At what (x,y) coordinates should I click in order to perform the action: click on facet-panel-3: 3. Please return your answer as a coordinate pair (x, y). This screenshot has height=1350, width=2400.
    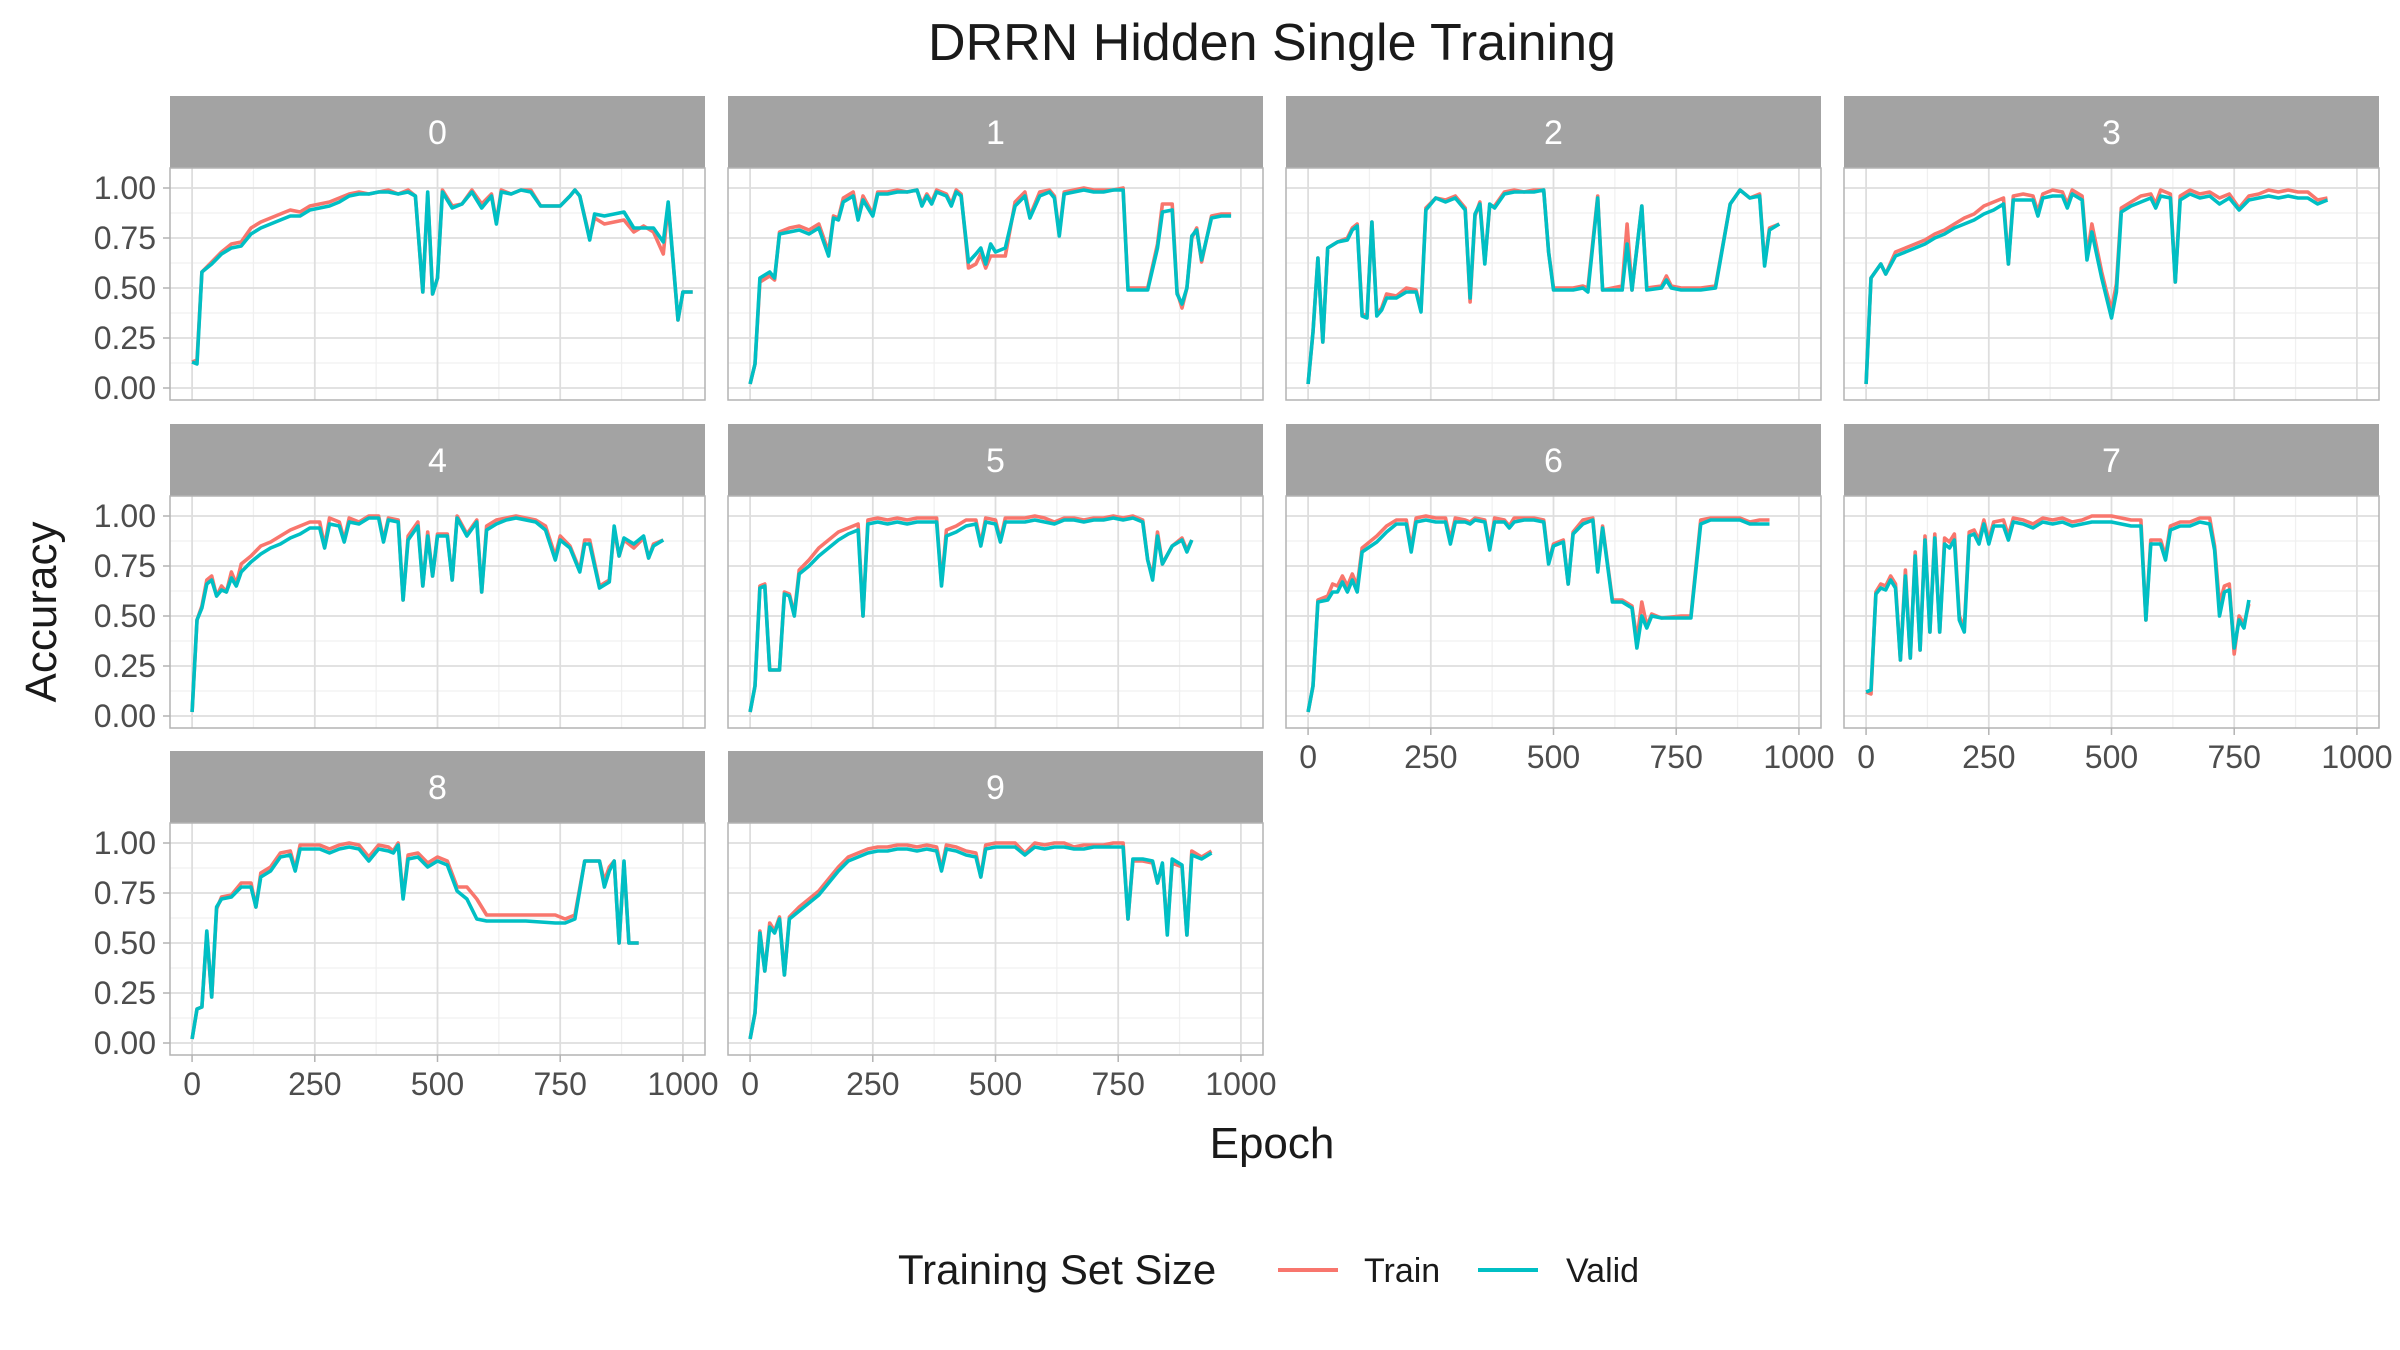
    Looking at the image, I should click on (2111, 248).